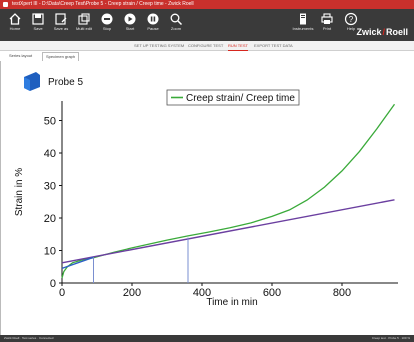 Image resolution: width=414 pixels, height=342 pixels. I want to click on y-tick-label: 0, so click(53, 284).